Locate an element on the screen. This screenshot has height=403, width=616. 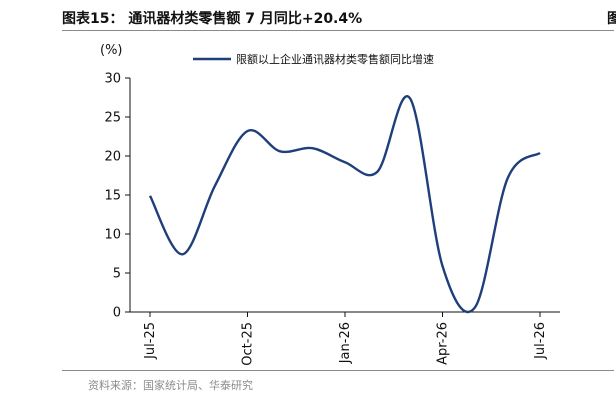
y-tick-label: 10 is located at coordinates (112, 235).